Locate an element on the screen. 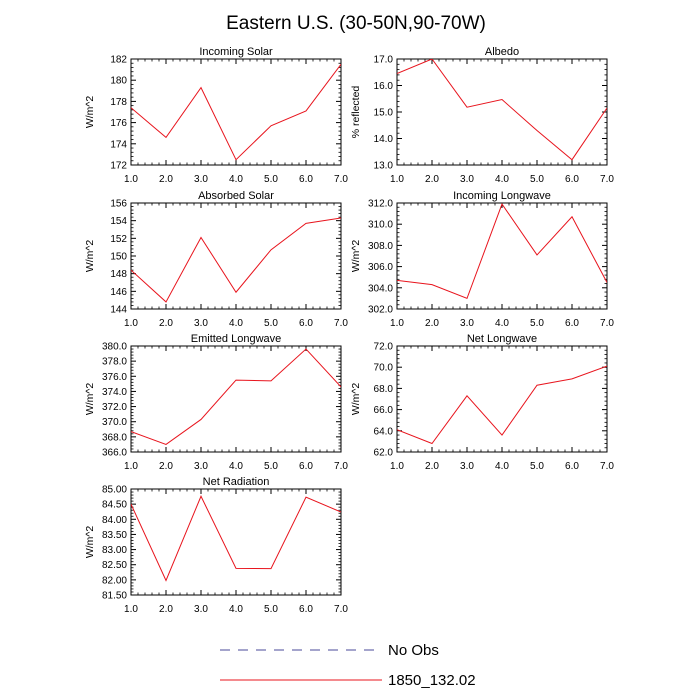 The image size is (700, 700). y-tick-label-incoming-longwave: 310.0 is located at coordinates (380, 225).